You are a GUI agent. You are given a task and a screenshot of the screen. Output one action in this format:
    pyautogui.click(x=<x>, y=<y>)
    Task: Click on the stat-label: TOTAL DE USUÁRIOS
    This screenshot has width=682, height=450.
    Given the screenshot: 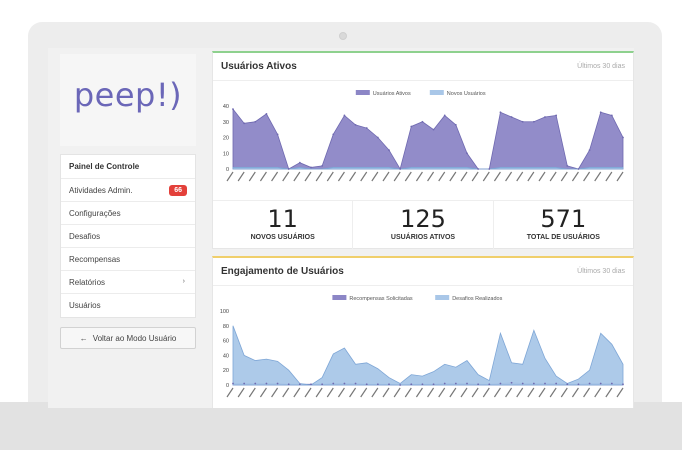 What is the action you would take?
    pyautogui.click(x=563, y=237)
    